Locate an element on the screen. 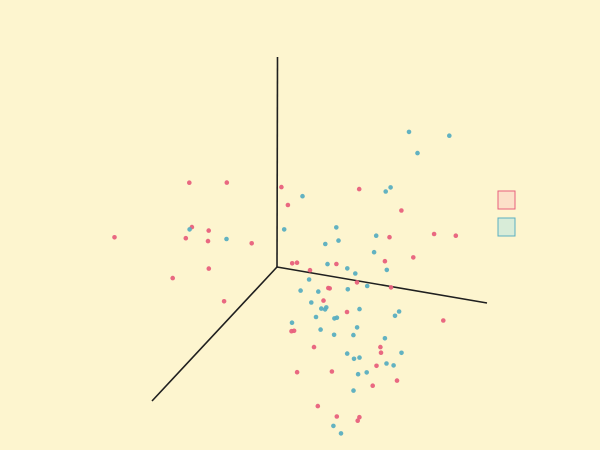 The height and width of the screenshot is (450, 600). y-axis-line is located at coordinates (382, 285).